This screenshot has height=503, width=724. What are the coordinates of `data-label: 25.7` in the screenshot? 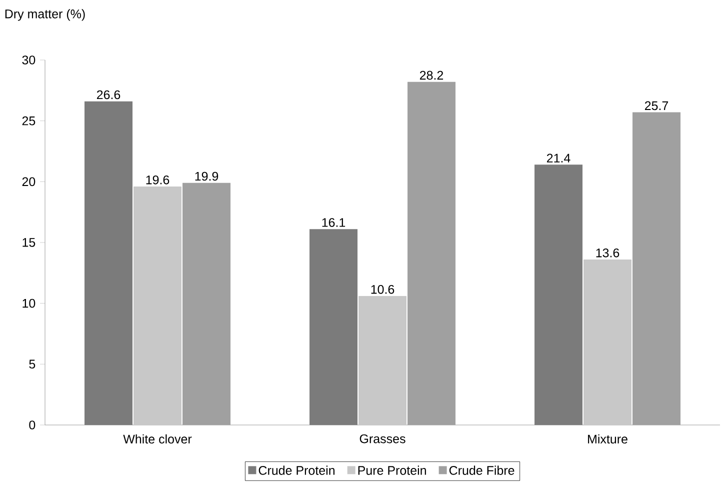 It's located at (656, 105).